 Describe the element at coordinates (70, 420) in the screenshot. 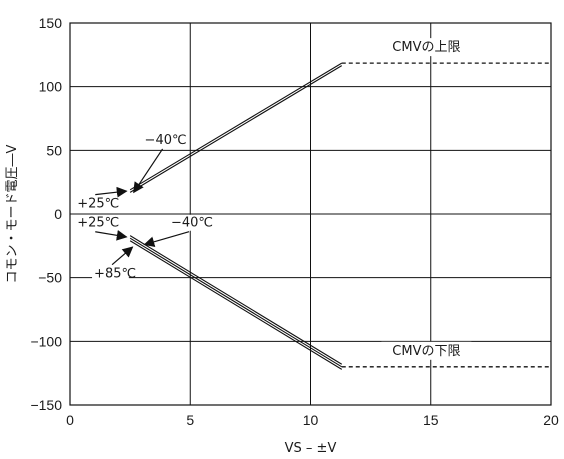

I see `x-tick-label: 0` at that location.